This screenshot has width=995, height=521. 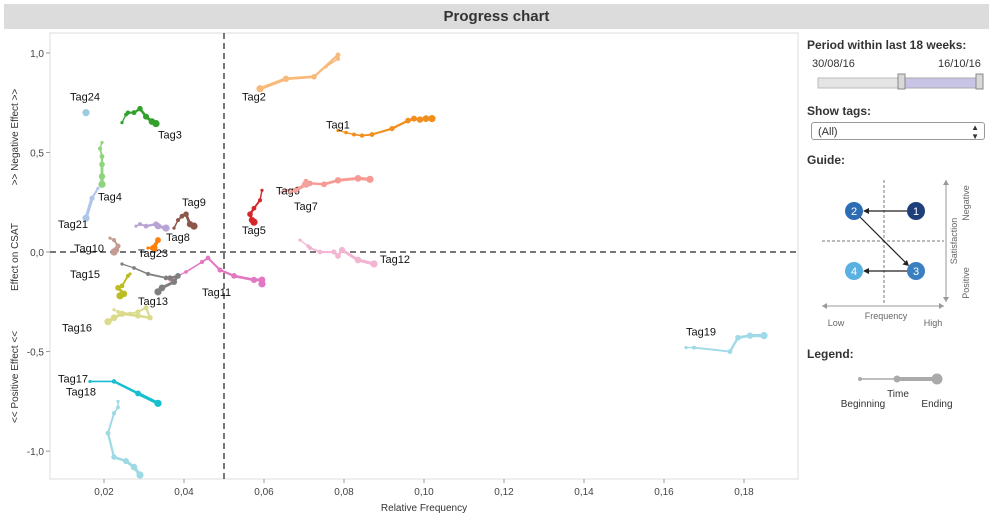 What do you see at coordinates (184, 492) in the screenshot?
I see `x-tick-label: 0,04` at bounding box center [184, 492].